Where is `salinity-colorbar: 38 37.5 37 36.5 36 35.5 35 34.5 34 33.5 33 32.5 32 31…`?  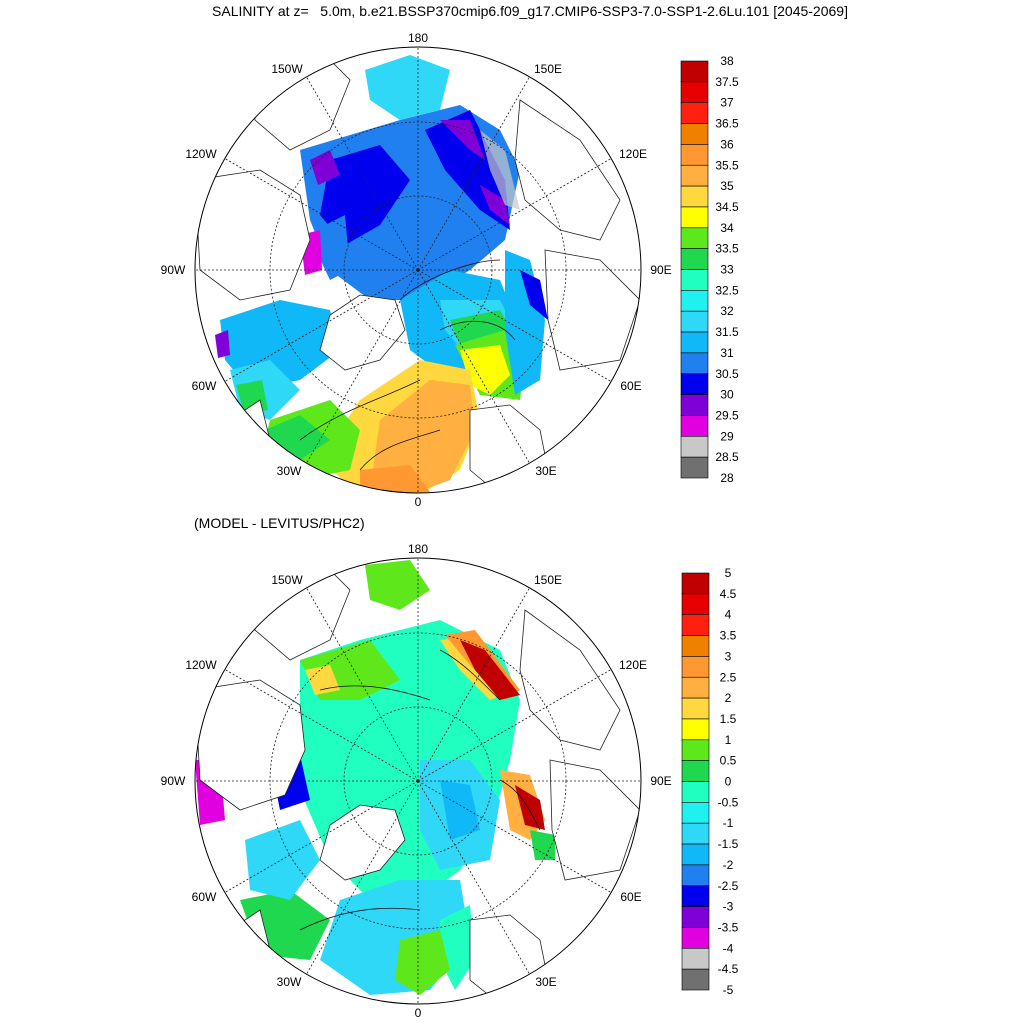 salinity-colorbar: 38 37.5 37 36.5 36 35.5 35 34.5 34 33.5 33 32.5 32 31… is located at coordinates (709, 269).